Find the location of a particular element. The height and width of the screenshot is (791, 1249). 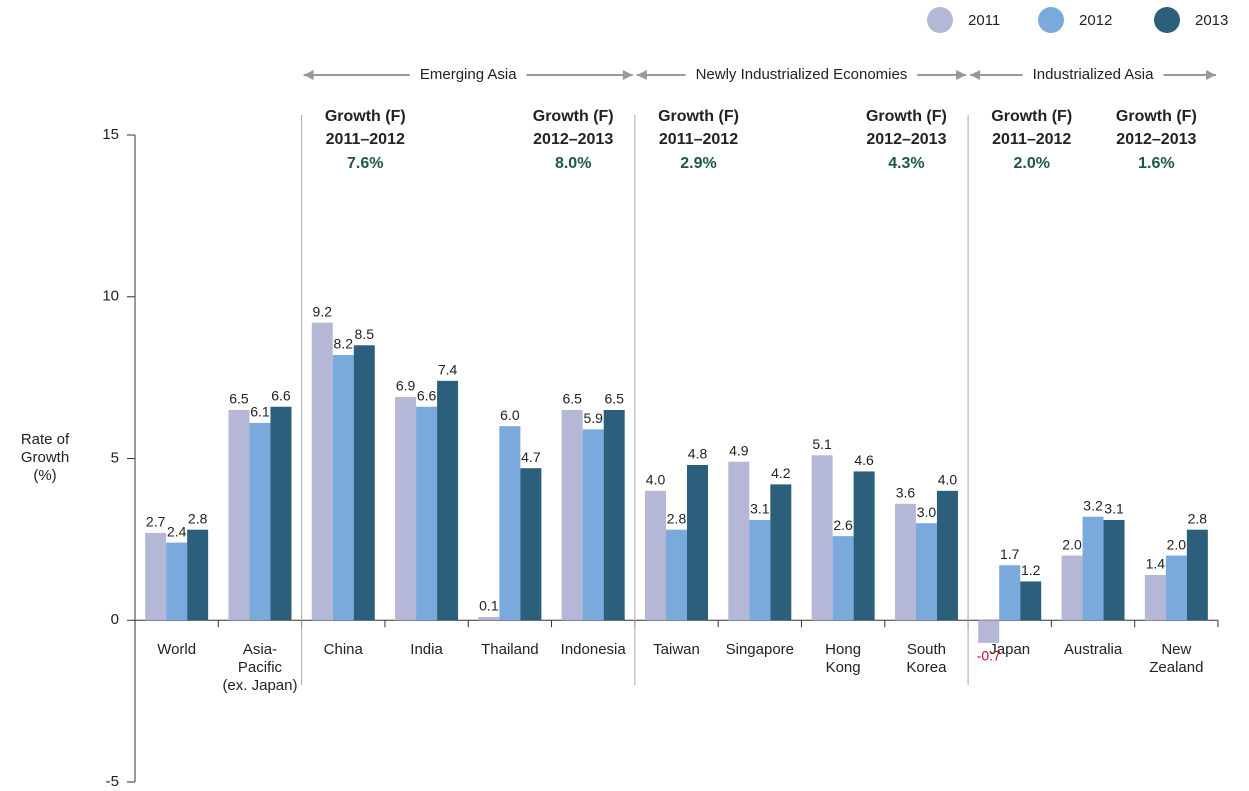

x-tick-label: Australia is located at coordinates (1093, 649).